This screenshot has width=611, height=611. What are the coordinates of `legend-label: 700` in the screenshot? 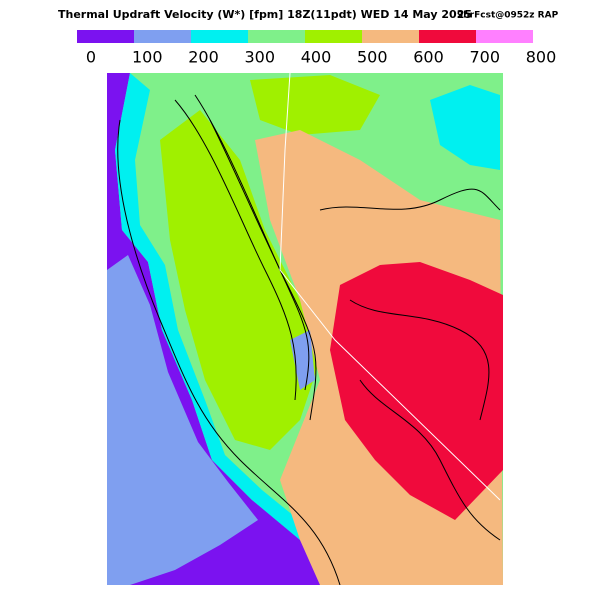 It's located at (484, 57).